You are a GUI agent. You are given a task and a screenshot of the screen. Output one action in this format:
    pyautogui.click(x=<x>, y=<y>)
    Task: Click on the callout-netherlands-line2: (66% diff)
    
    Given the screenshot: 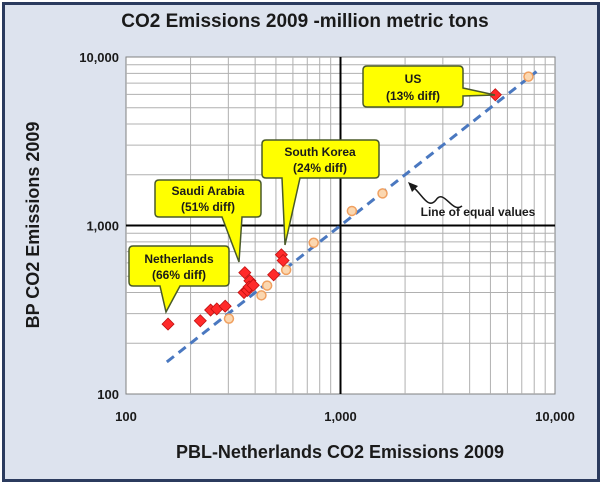 What is the action you would take?
    pyautogui.click(x=179, y=275)
    